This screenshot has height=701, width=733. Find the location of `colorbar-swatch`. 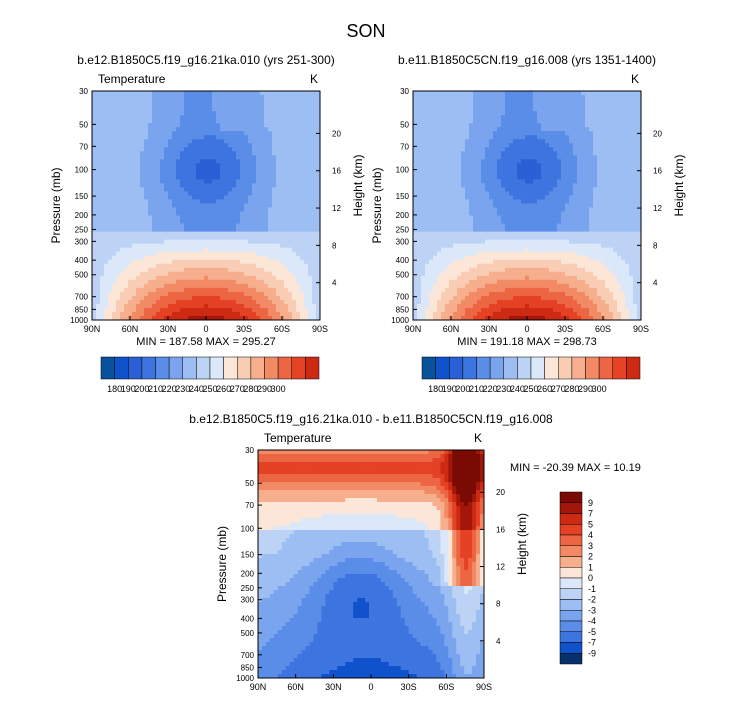

colorbar-swatch is located at coordinates (230, 368).